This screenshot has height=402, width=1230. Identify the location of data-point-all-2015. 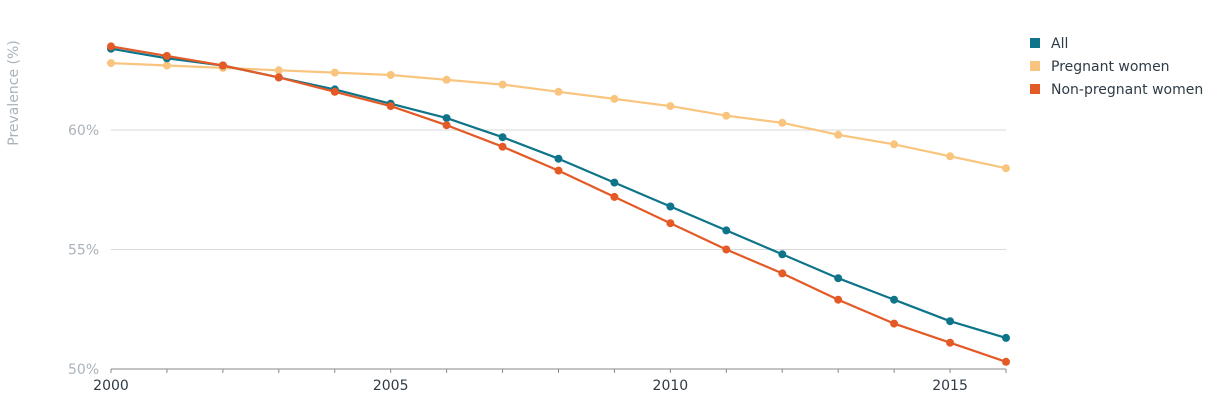
(950, 321).